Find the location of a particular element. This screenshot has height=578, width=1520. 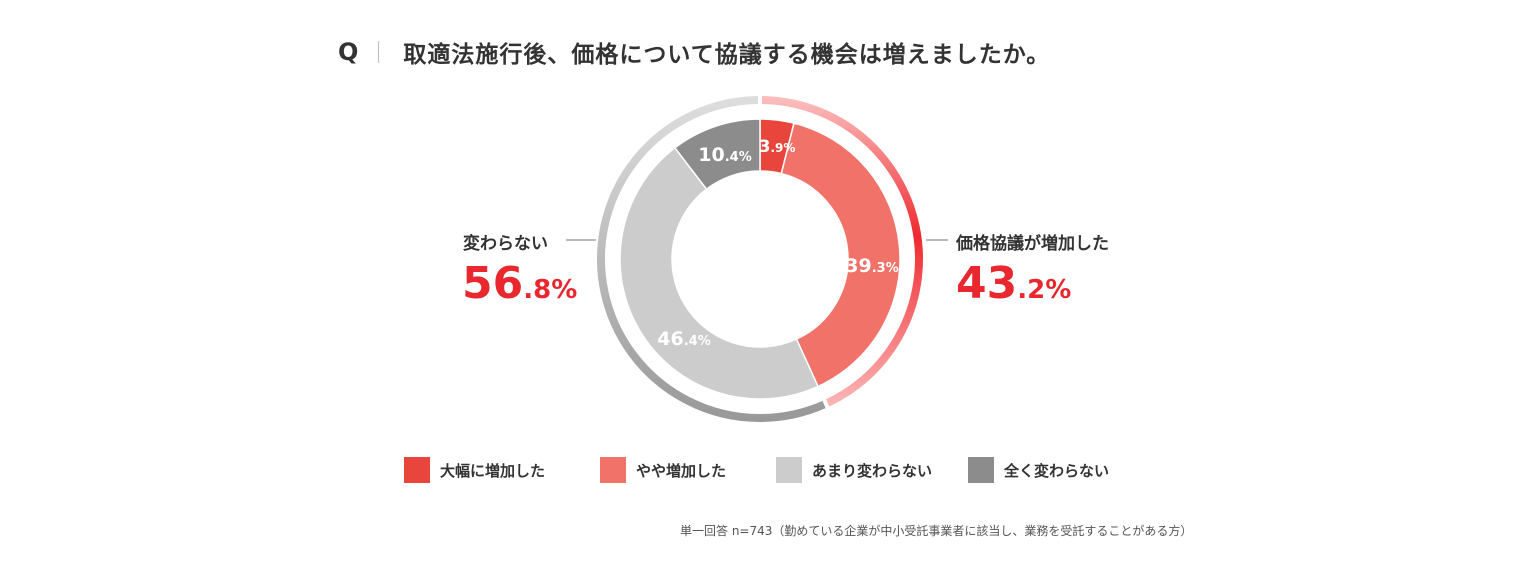

group-pct-increase-int: 43 is located at coordinates (987, 283).